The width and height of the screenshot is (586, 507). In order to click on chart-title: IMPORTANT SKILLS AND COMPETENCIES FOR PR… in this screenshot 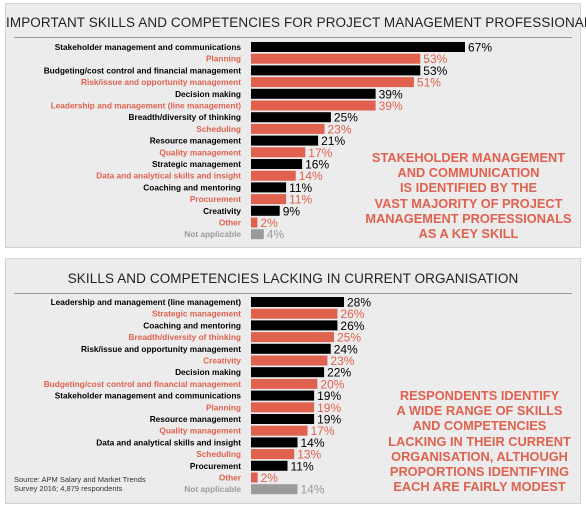, I will do `click(296, 22)`.